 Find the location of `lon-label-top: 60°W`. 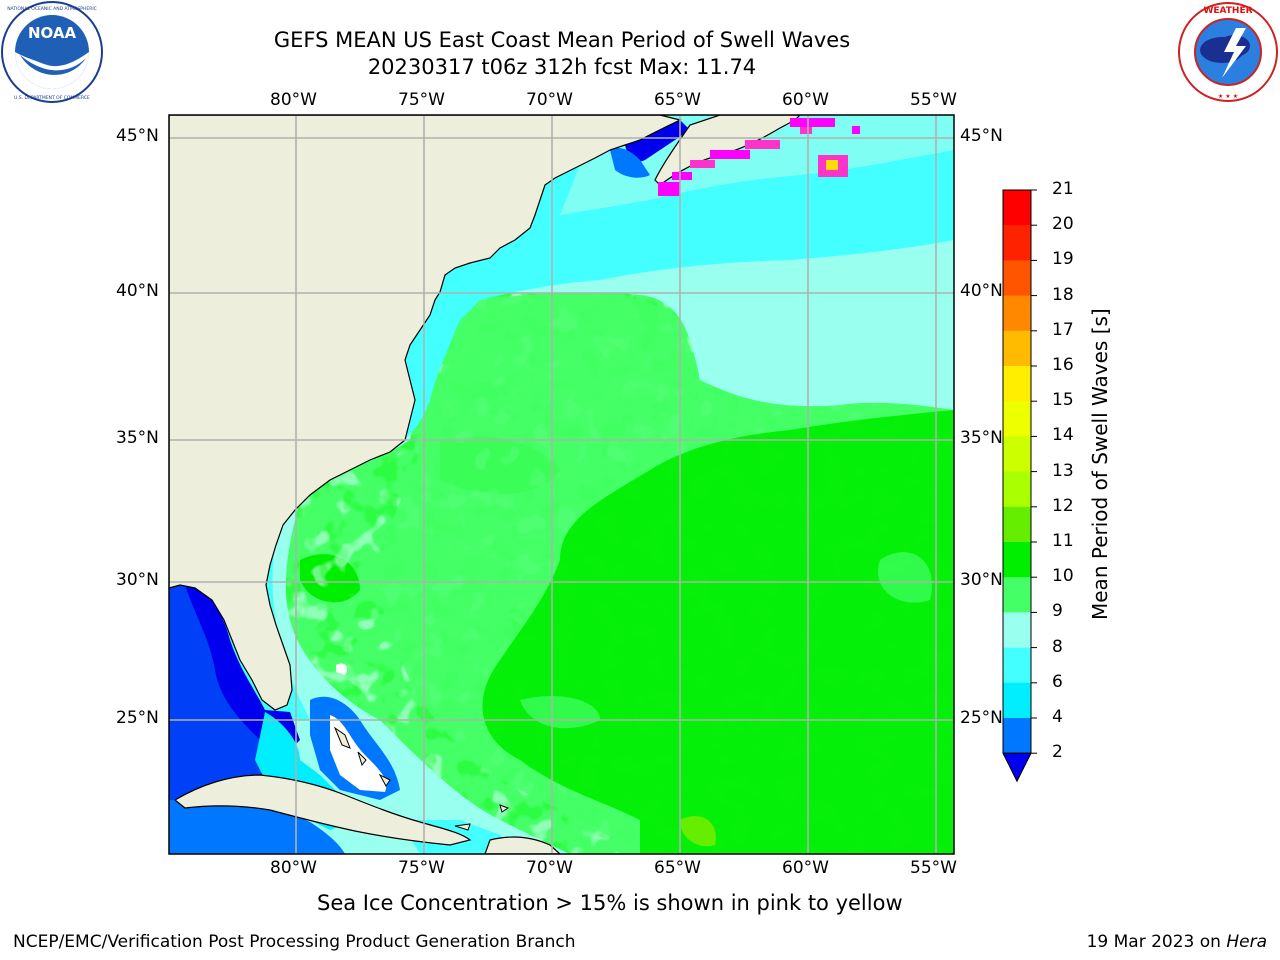

lon-label-top: 60°W is located at coordinates (805, 100).